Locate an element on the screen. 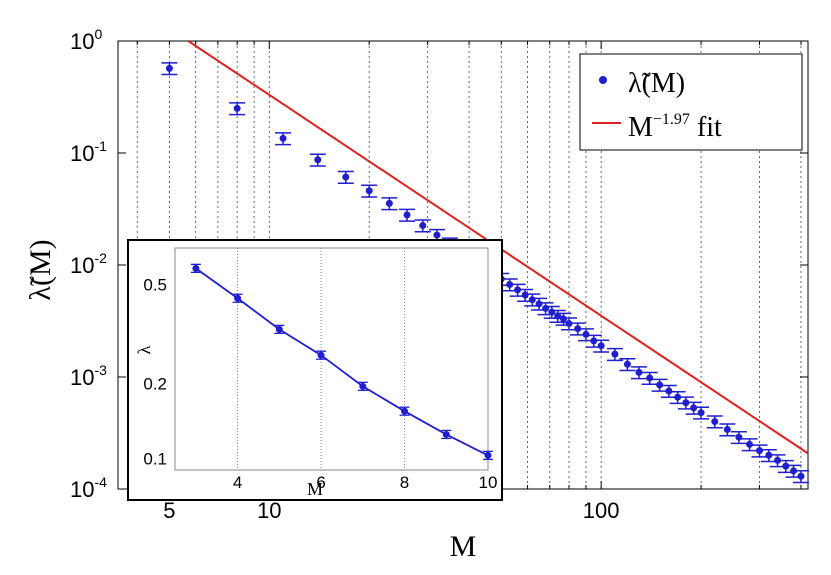  inset-y-tick-label: 0.5 is located at coordinates (155, 284).